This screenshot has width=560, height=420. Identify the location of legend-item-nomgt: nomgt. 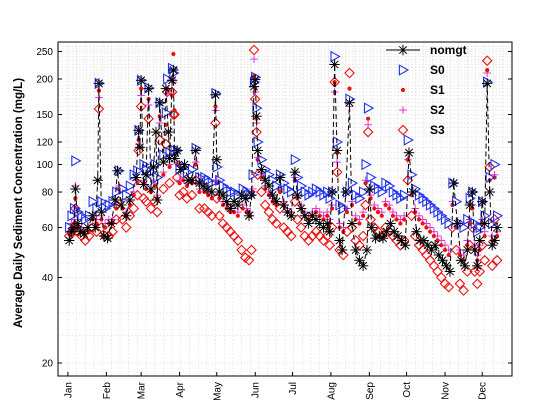
(426, 50).